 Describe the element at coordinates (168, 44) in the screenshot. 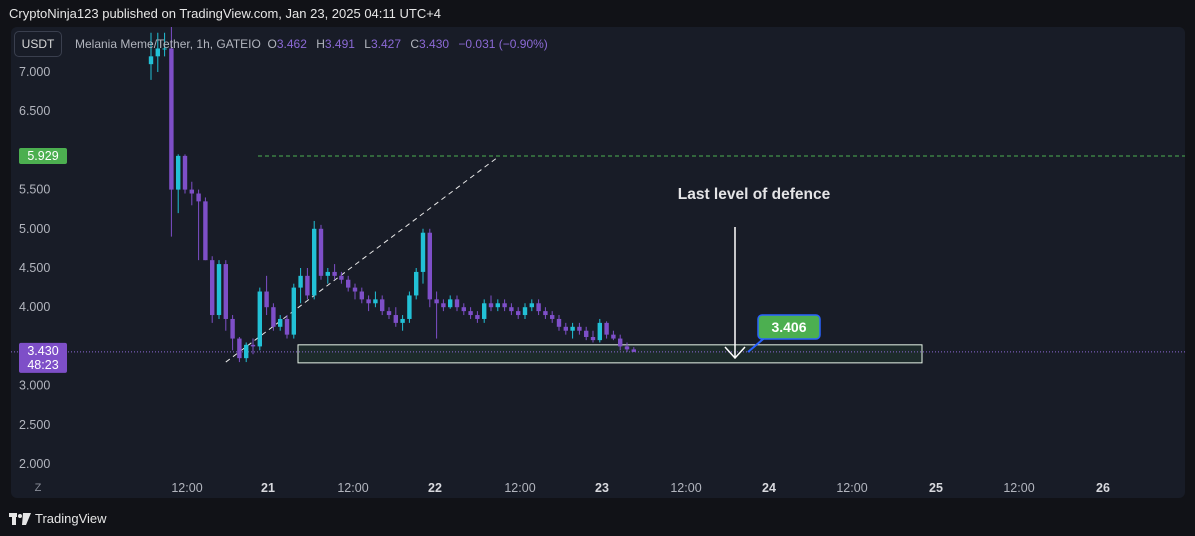

I see `symbol-name: Melania Meme/Tether, 1h, GATEIO` at that location.